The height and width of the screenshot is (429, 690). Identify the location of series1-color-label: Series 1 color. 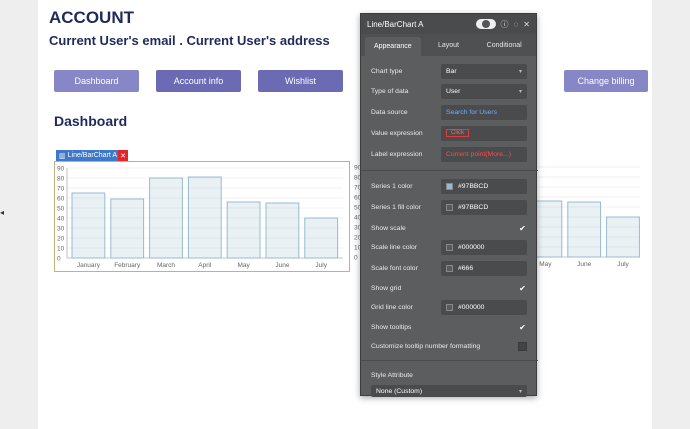
(392, 186).